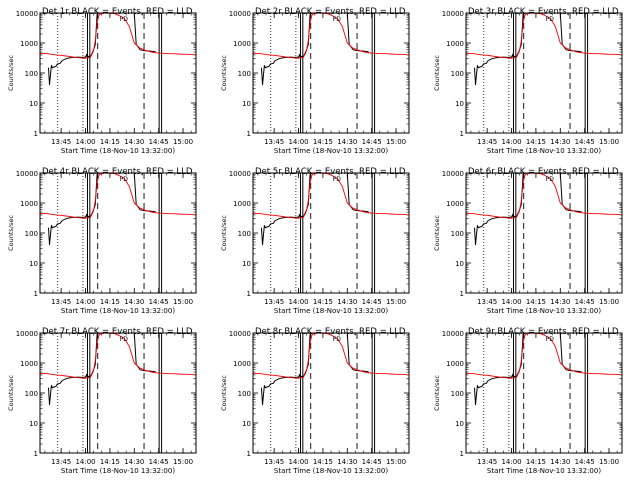 The width and height of the screenshot is (640, 480). Describe the element at coordinates (543, 332) in the screenshot. I see `chart-title: Det 9r BLACK = Events, RED = LLD` at that location.